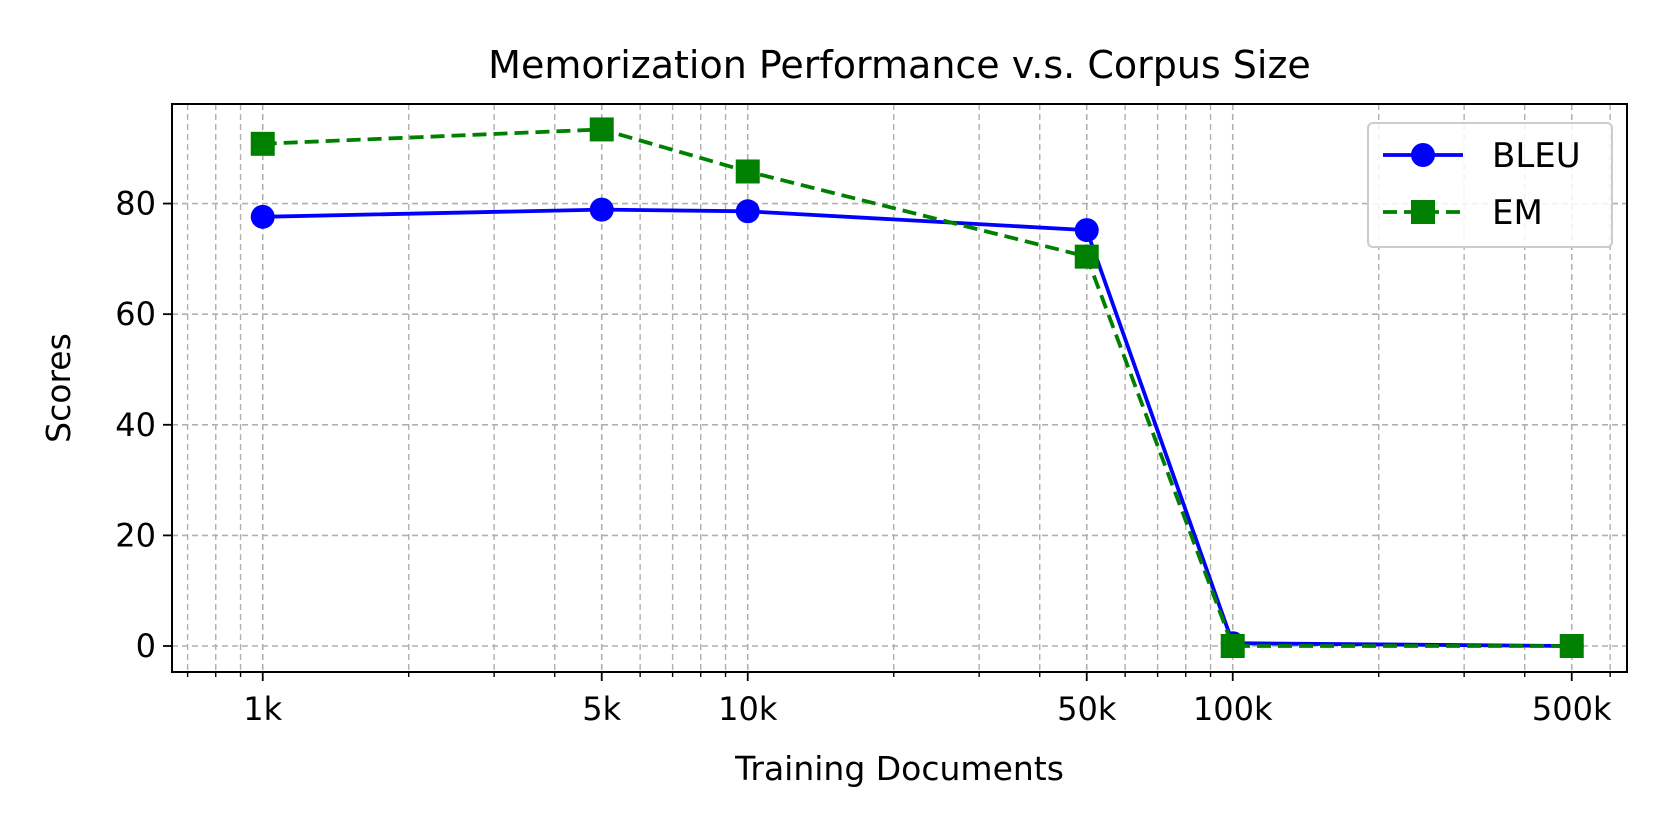 The image size is (1661, 830). Describe the element at coordinates (1423, 212) in the screenshot. I see `legend-marker-em` at that location.